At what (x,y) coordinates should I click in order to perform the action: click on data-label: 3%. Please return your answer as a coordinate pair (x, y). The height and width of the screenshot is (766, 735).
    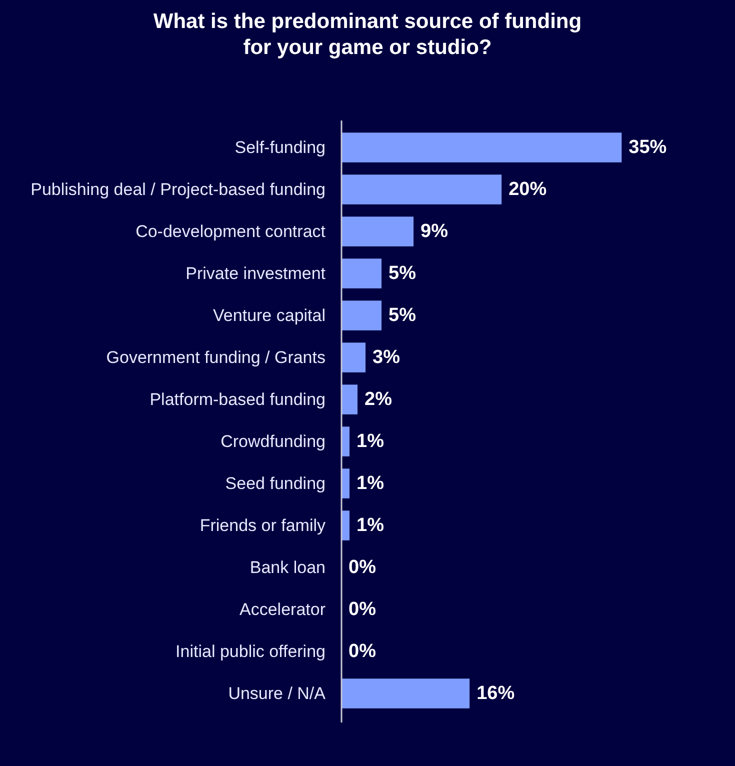
    Looking at the image, I should click on (386, 357).